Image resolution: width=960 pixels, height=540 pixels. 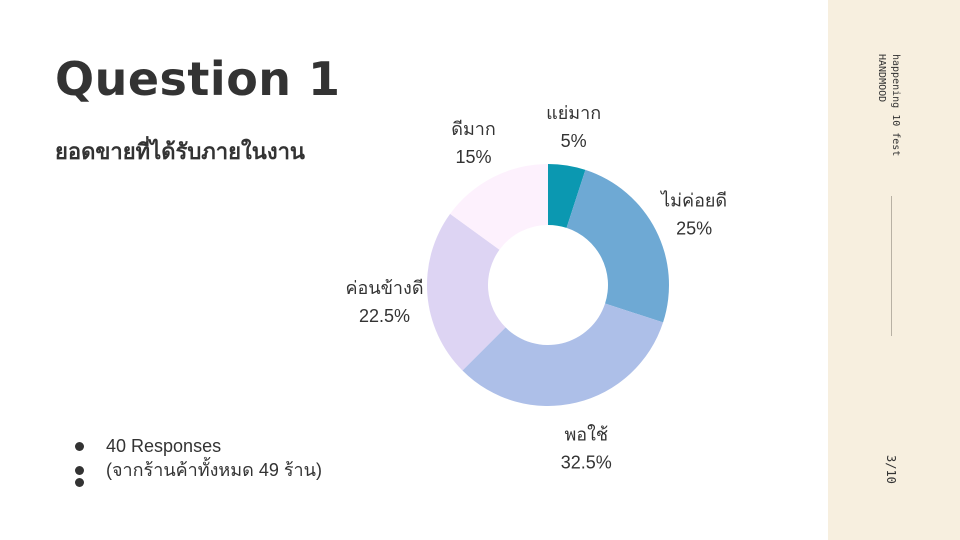 What do you see at coordinates (895, 105) in the screenshot?
I see `brand-line-1: happening 10 fest` at bounding box center [895, 105].